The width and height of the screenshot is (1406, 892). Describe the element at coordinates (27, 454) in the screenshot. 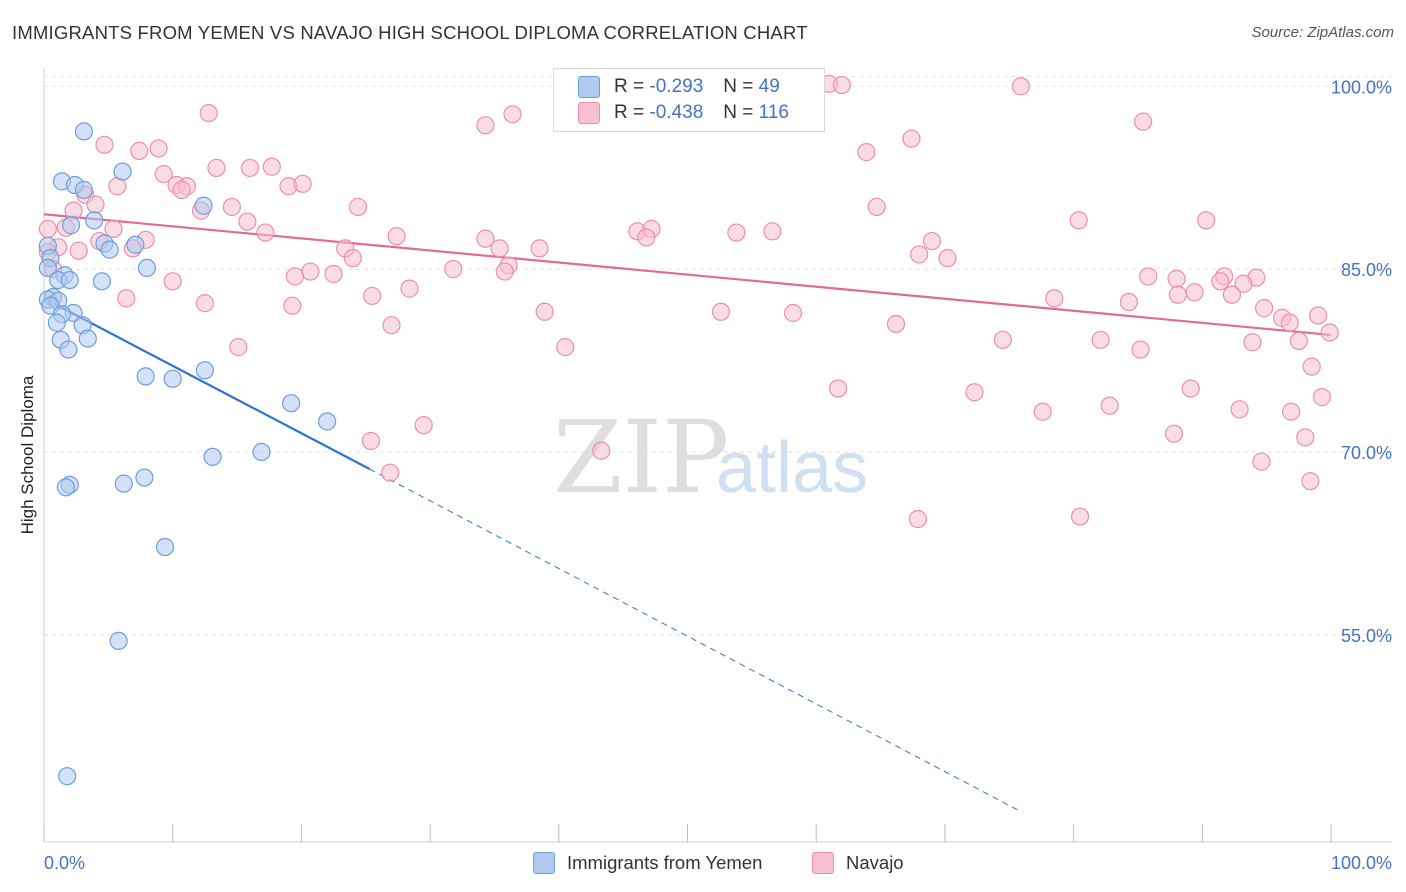

I see `y-axis-label: High School Diploma` at that location.